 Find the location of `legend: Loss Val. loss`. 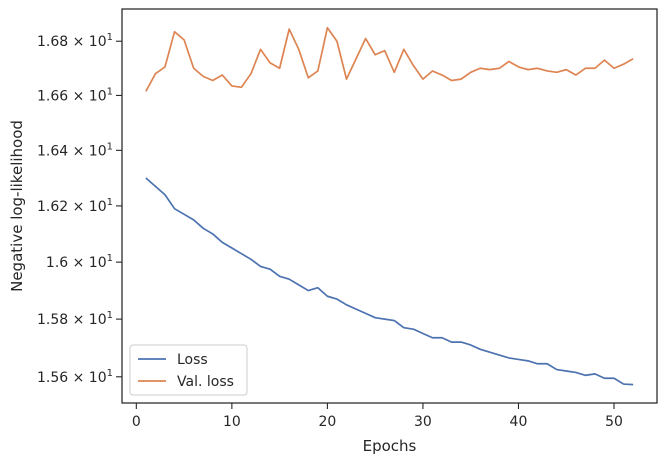

legend: Loss Val. loss is located at coordinates (188, 370).